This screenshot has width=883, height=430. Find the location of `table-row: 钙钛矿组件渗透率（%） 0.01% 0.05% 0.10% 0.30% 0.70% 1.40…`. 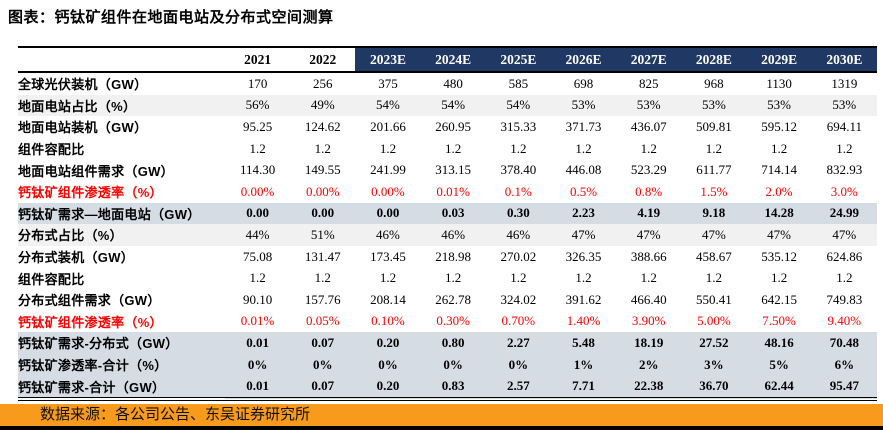

table-row: 钙钛矿组件渗透率（%） 0.01% 0.05% 0.10% 0.30% 0.70% 1.40… is located at coordinates (447, 322).